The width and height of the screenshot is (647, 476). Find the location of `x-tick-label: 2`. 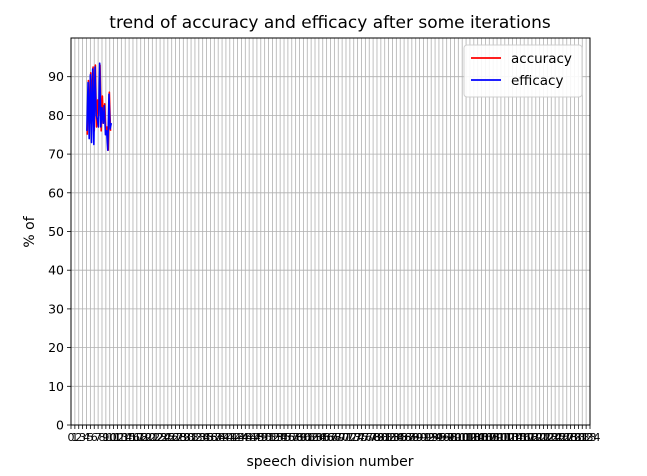

x-tick-label: 2 is located at coordinates (78, 437).